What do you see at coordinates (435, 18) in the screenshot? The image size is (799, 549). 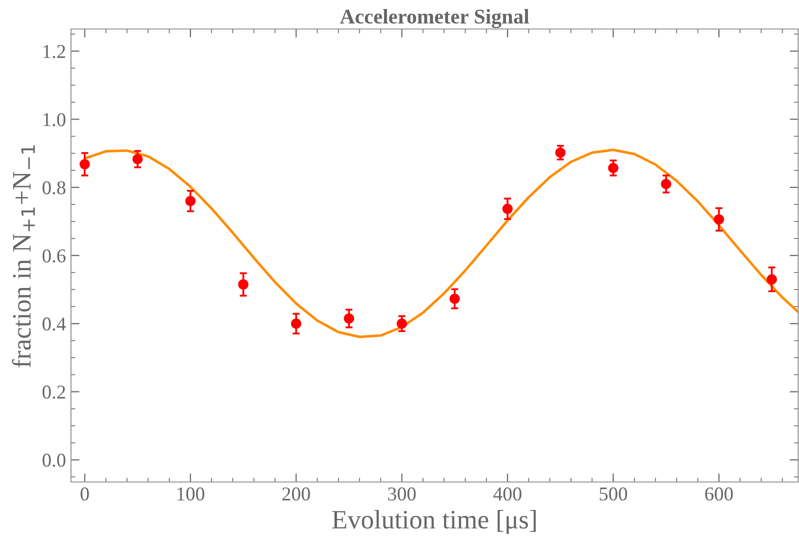 I see `chart-title: Accelerometer Signal` at bounding box center [435, 18].